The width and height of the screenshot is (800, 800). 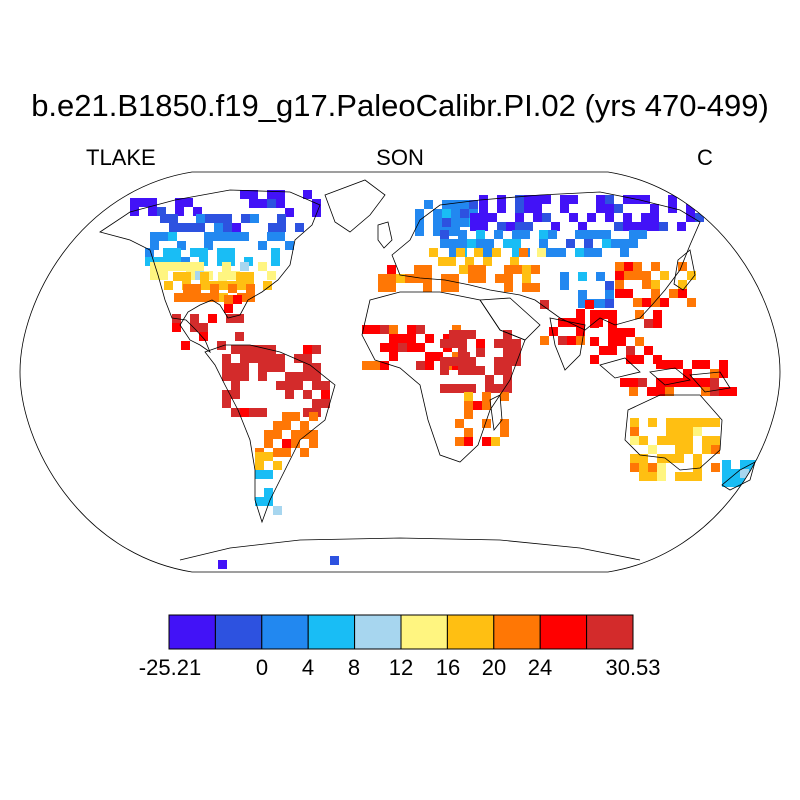 I want to click on units-label: C, so click(x=705, y=157).